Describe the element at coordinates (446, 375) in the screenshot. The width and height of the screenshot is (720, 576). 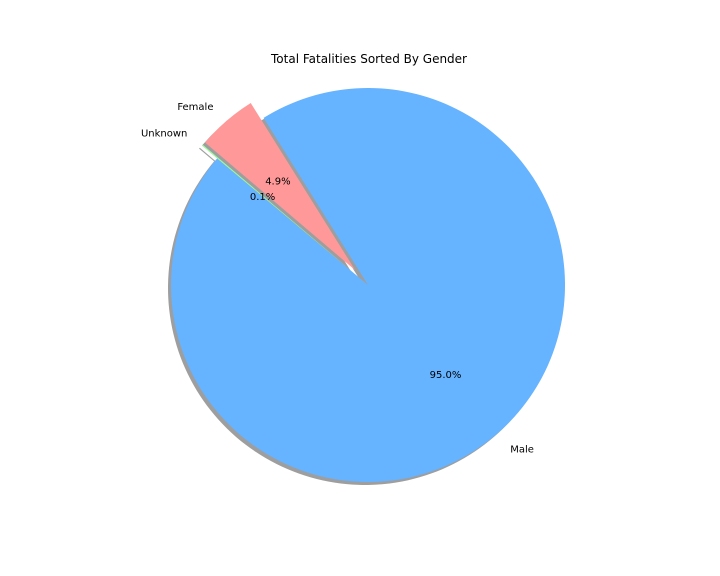
I see `slice-percent-male: 95.0%` at that location.